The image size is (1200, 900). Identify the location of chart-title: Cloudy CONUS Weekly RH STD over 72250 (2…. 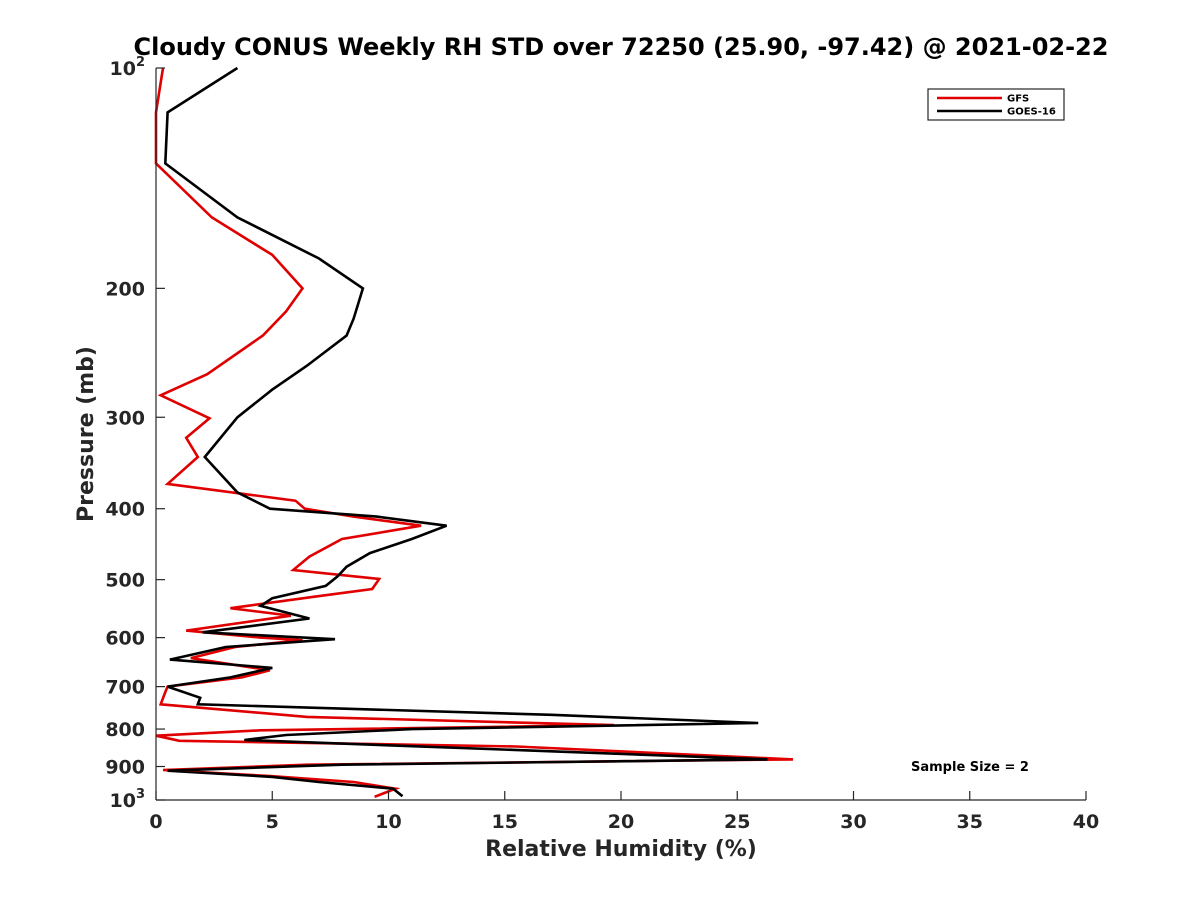
(621, 47).